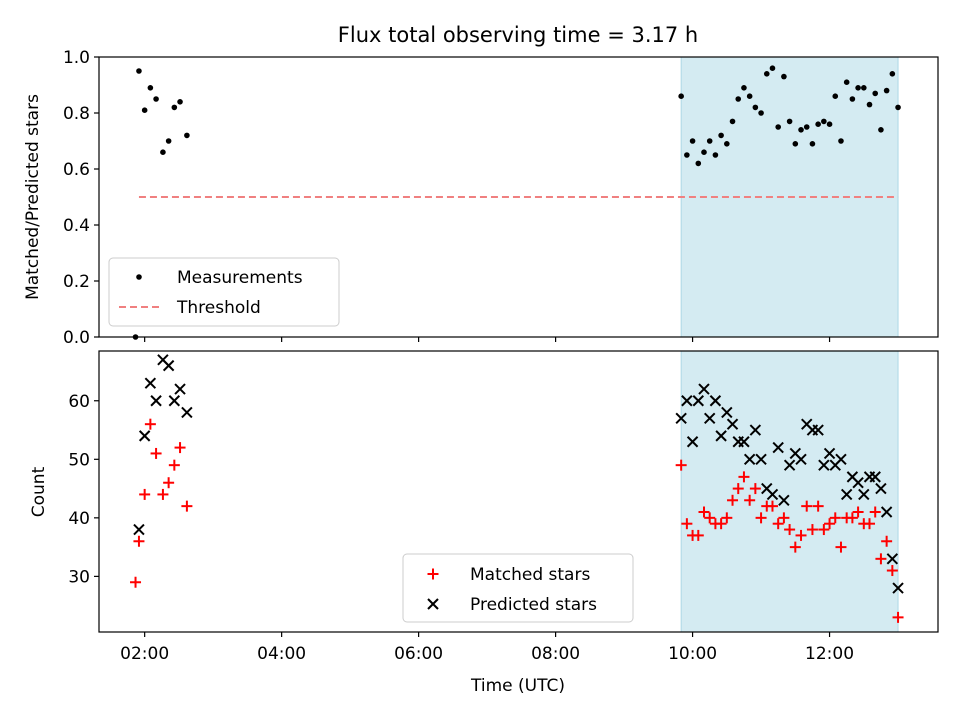 The width and height of the screenshot is (960, 720). Describe the element at coordinates (240, 278) in the screenshot. I see `legend-measurement-label: Measurements` at that location.